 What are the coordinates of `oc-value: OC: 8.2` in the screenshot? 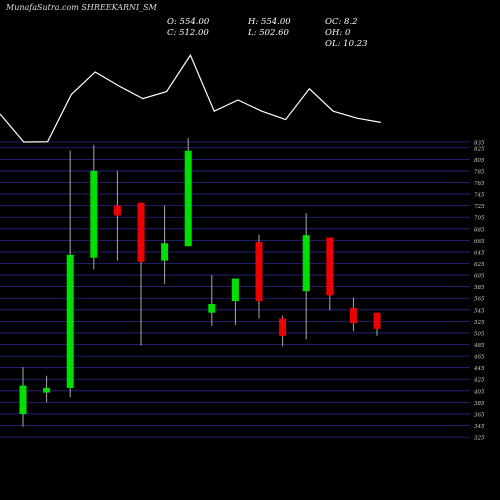 It's located at (341, 22).